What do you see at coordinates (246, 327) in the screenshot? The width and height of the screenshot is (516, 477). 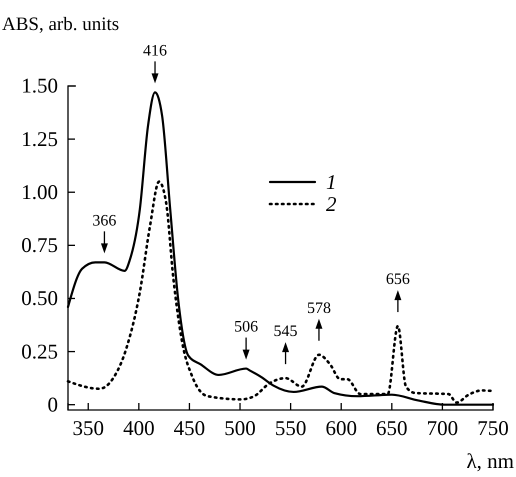 I see `annotation: 506` at bounding box center [246, 327].